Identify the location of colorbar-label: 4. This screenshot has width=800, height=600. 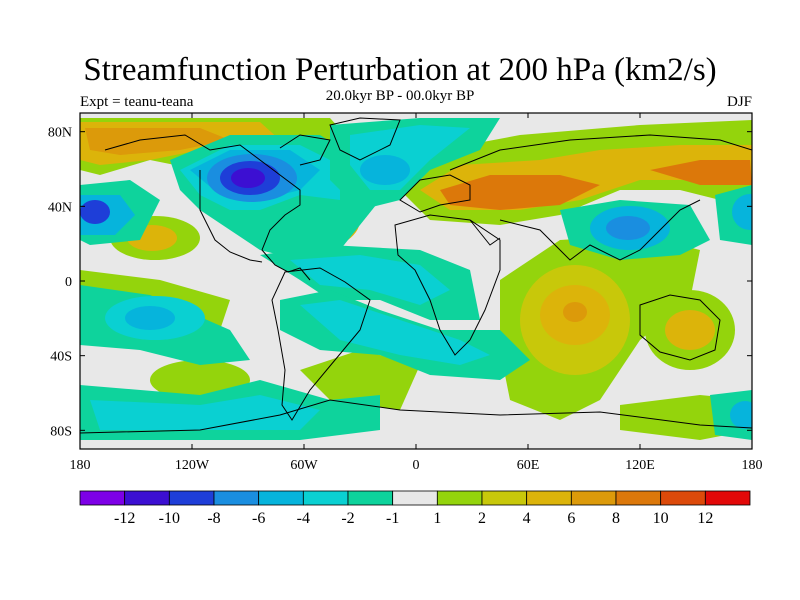
(527, 518).